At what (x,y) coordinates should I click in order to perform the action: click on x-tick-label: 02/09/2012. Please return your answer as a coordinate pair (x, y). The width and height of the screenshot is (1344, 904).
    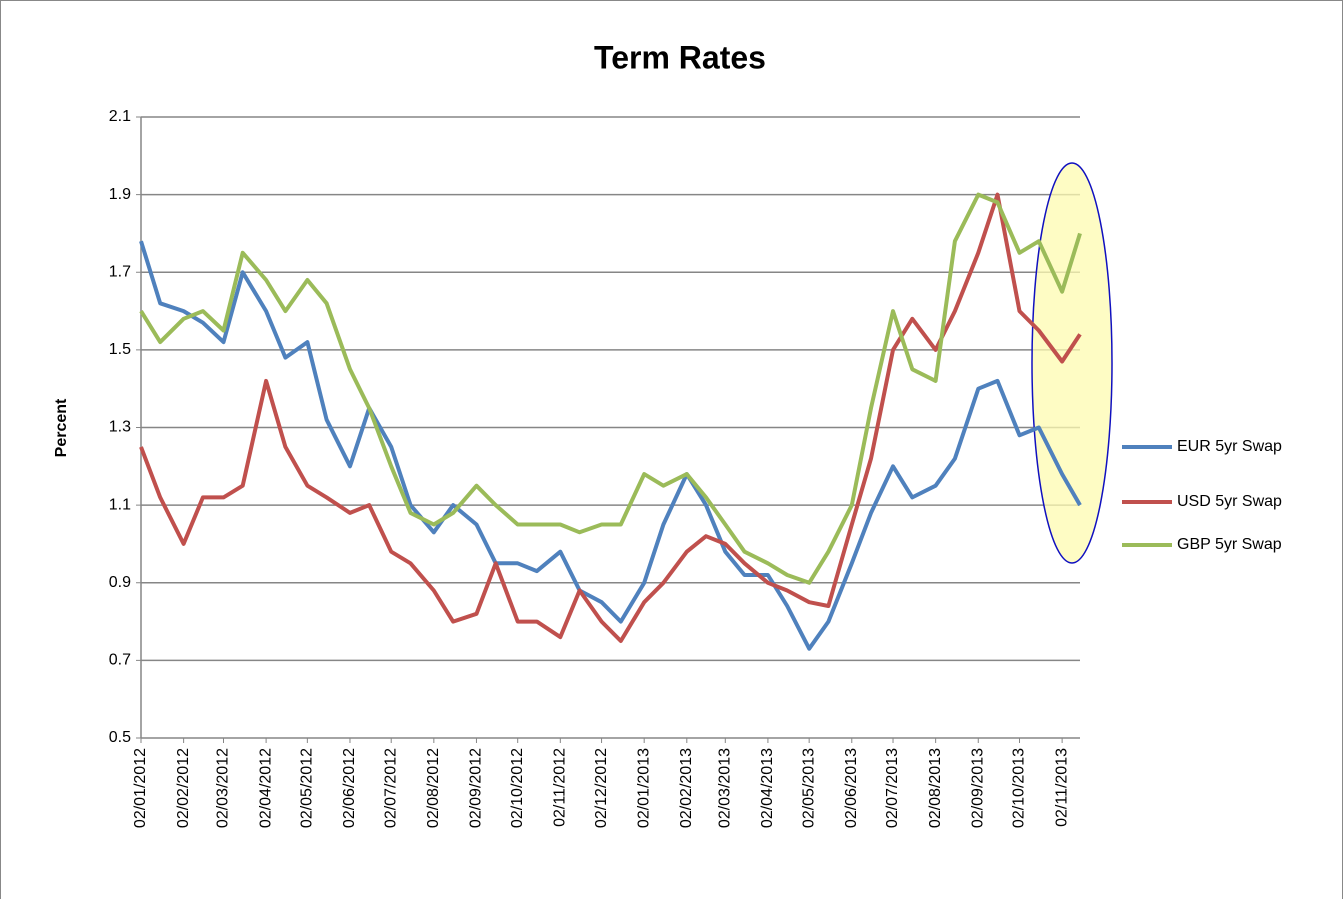
    Looking at the image, I should click on (476, 788).